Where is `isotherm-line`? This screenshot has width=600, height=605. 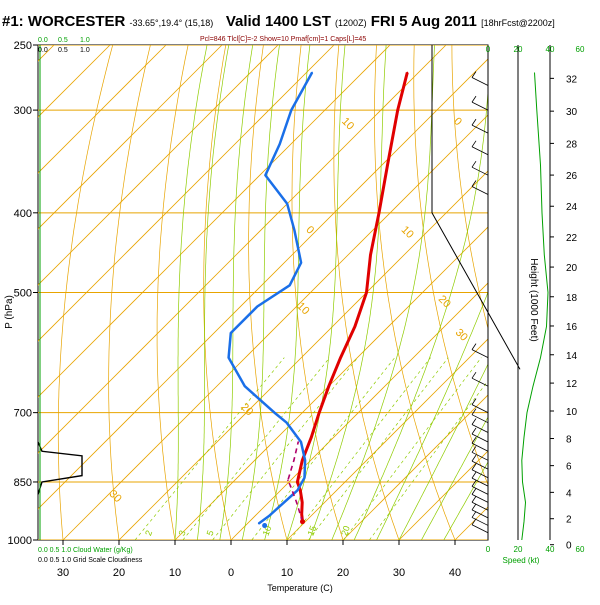
isotherm-line is located at coordinates (555, 292).